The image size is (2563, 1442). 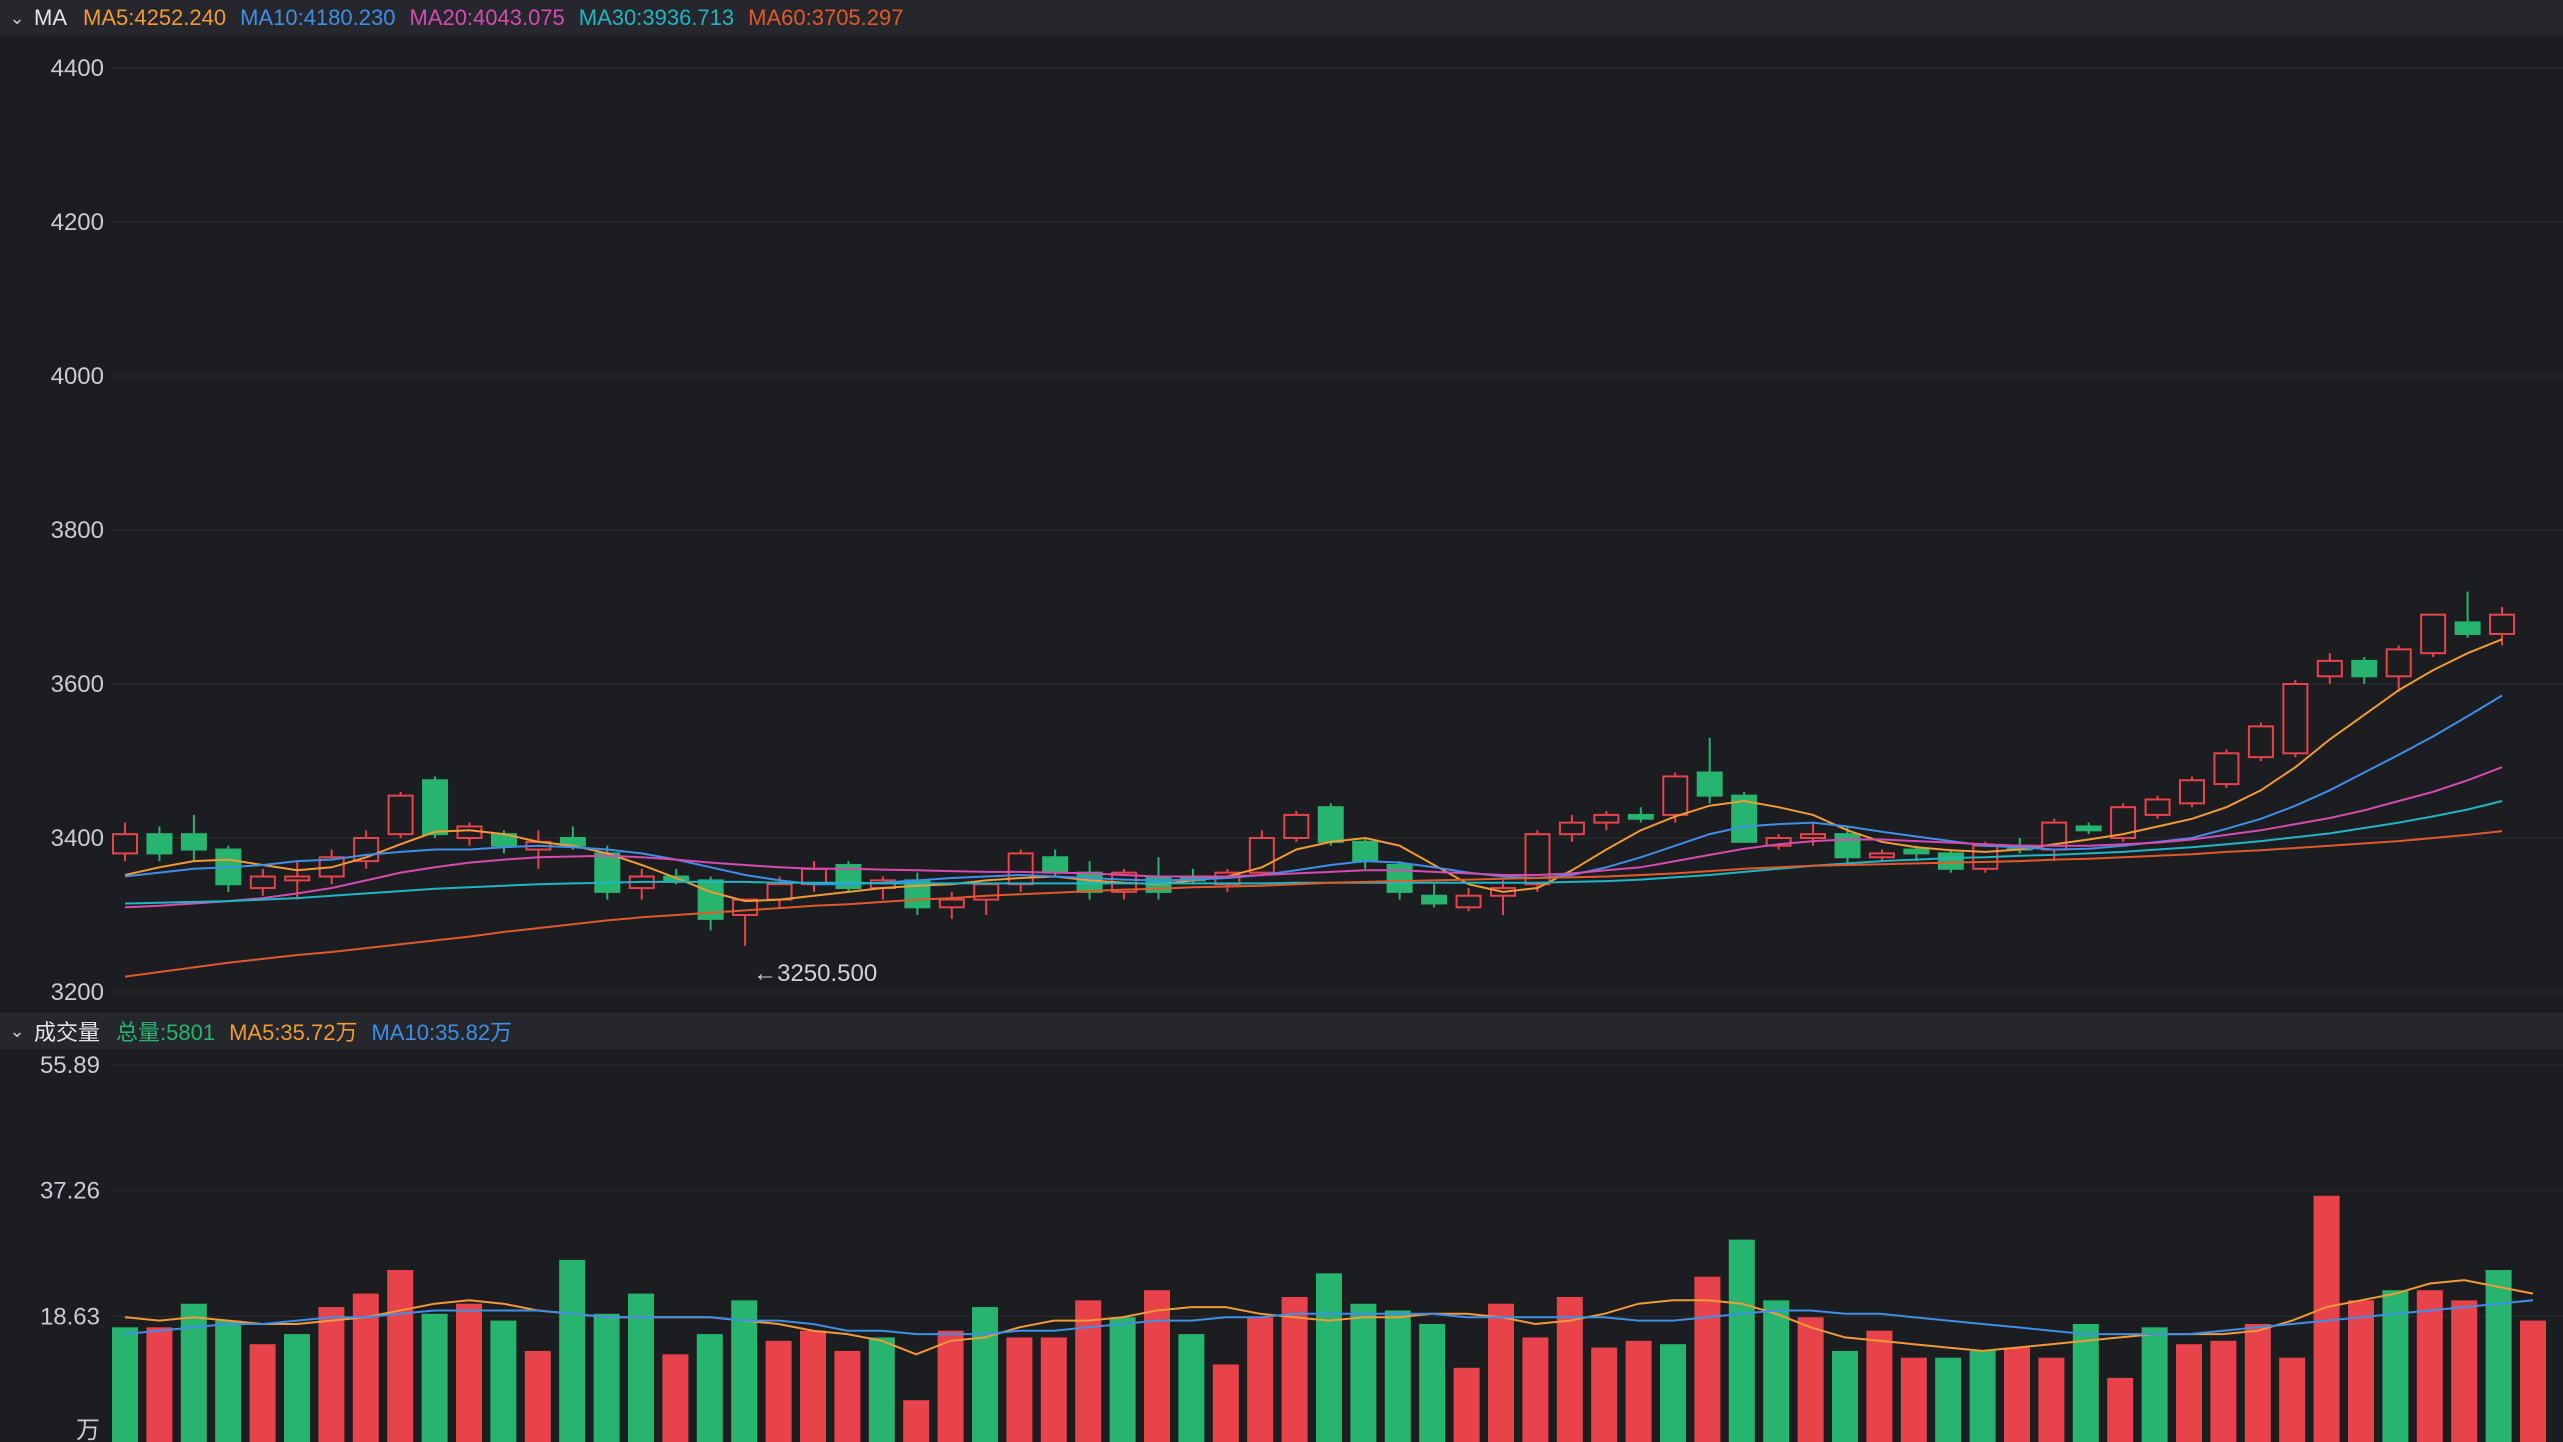 What do you see at coordinates (77, 222) in the screenshot?
I see `y-tick-label: 4200` at bounding box center [77, 222].